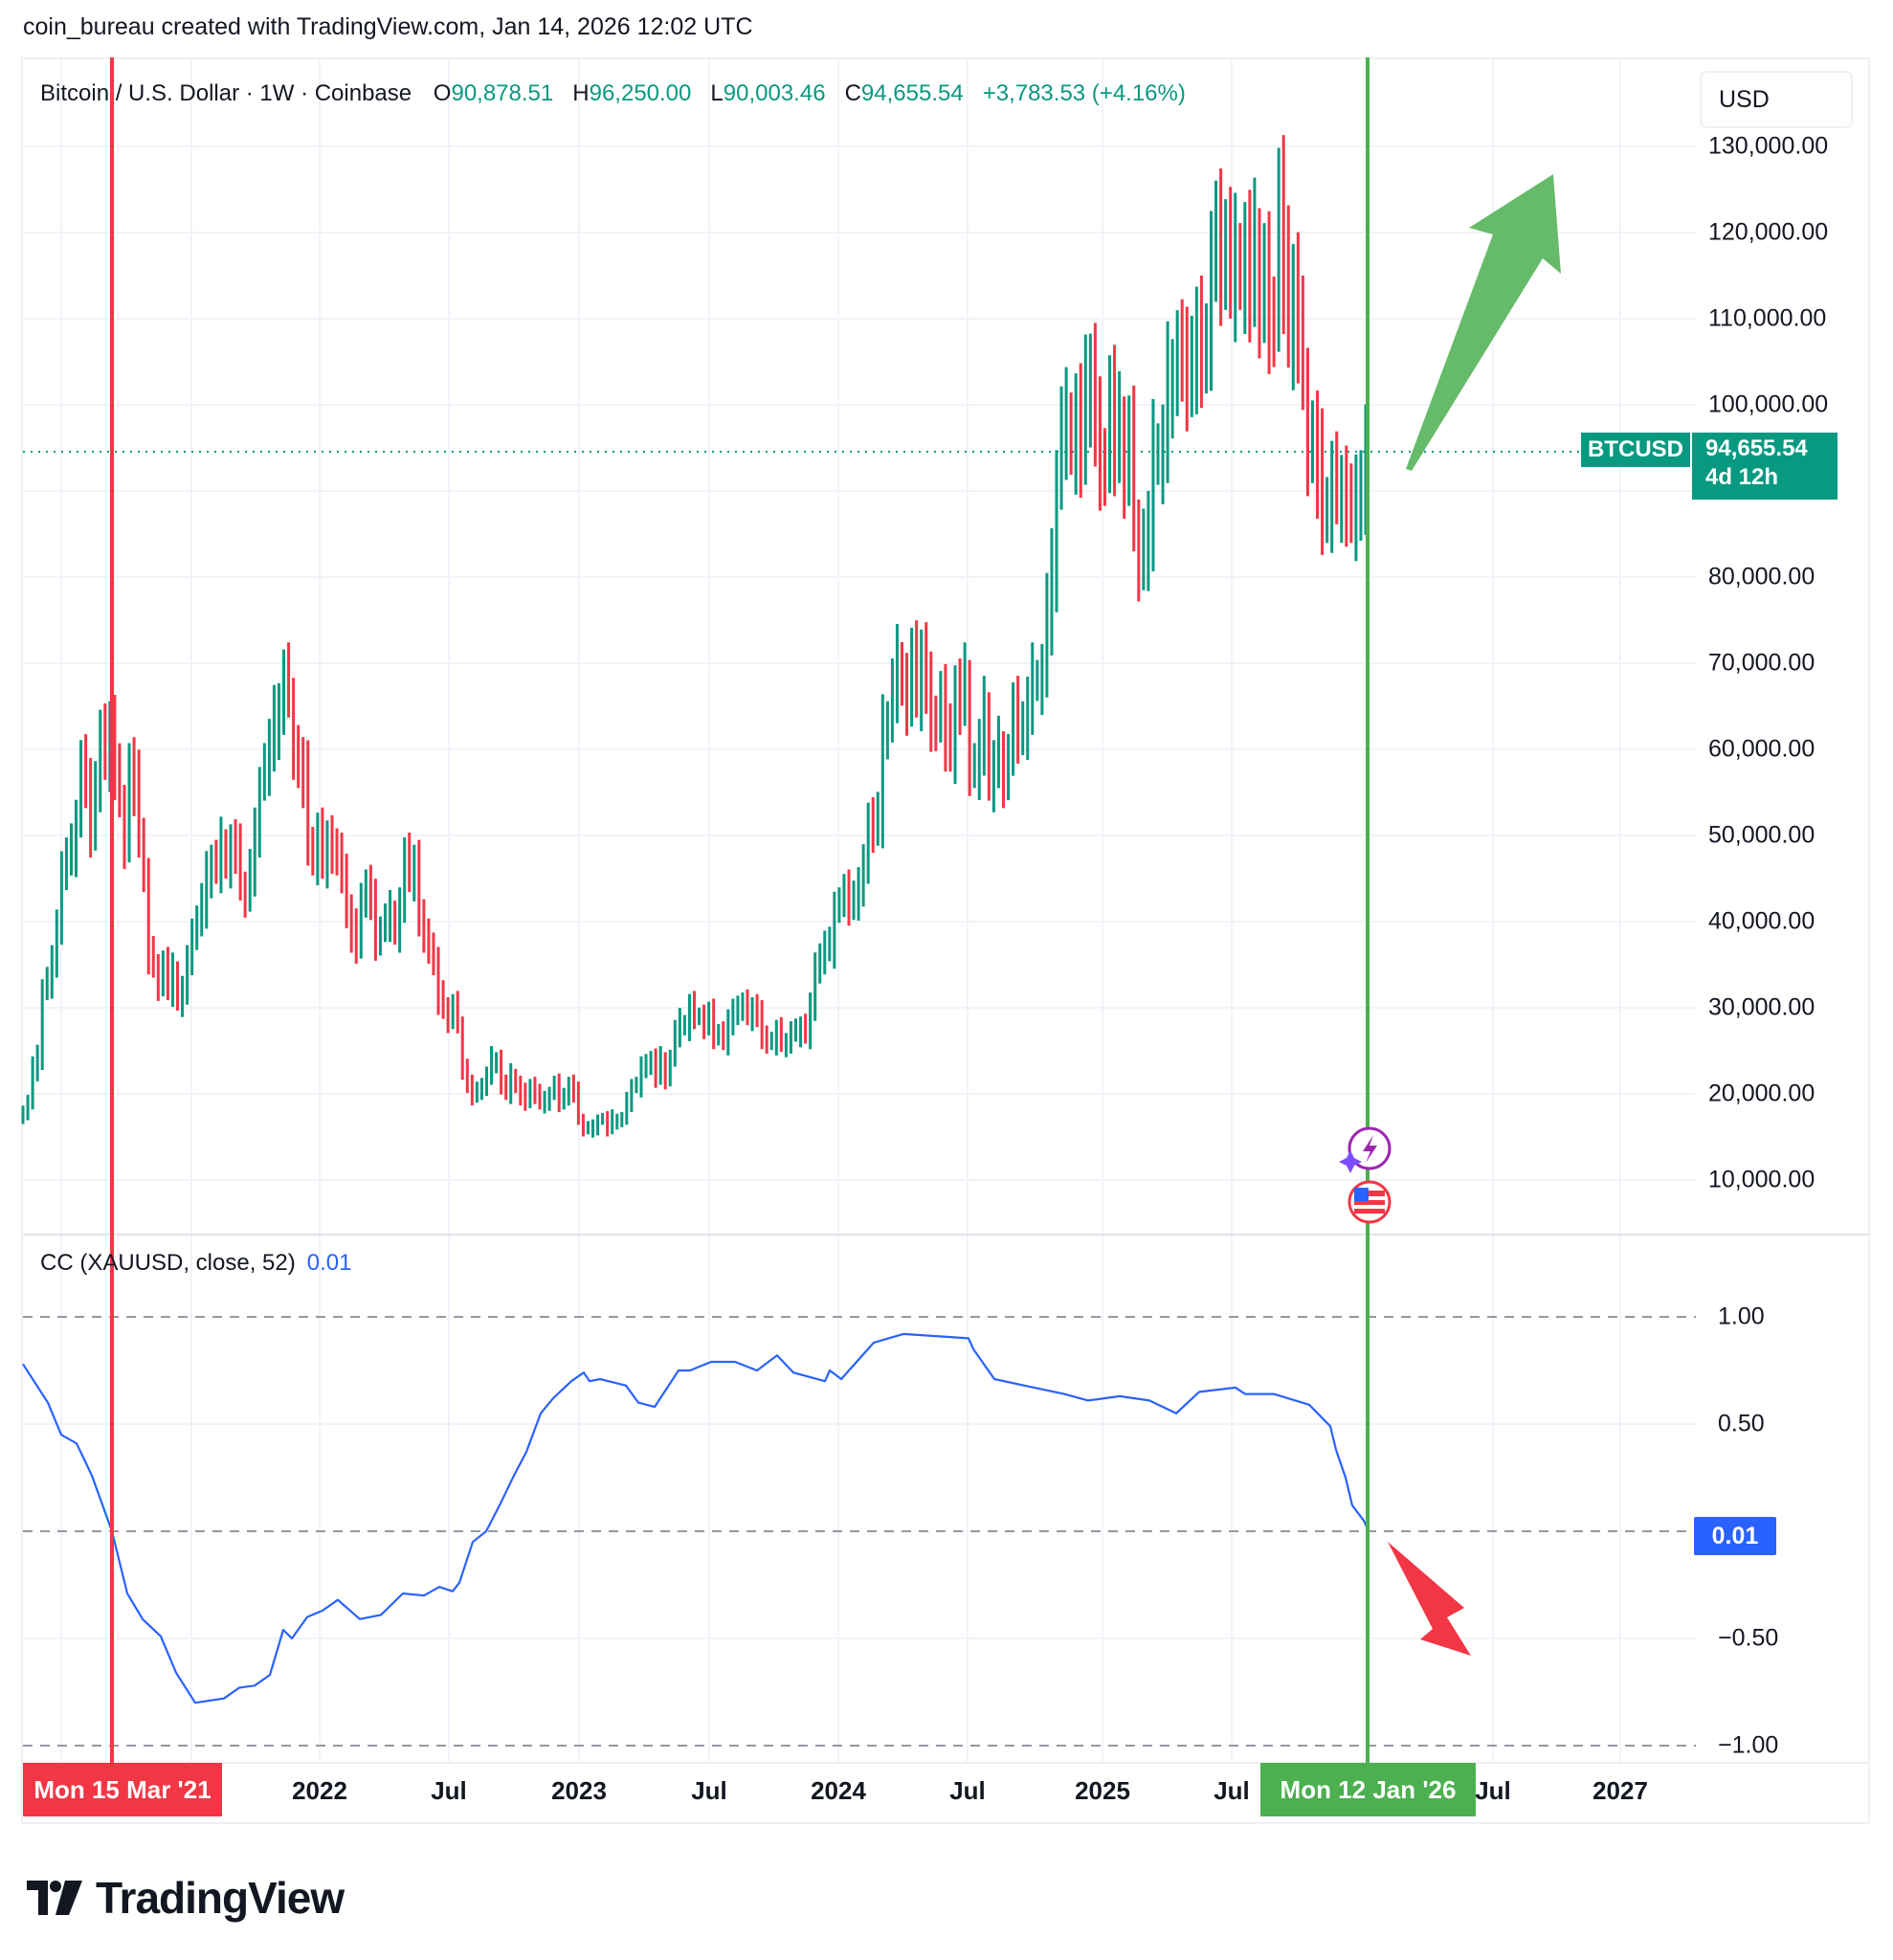 The width and height of the screenshot is (1893, 1960). Describe the element at coordinates (1368, 1789) in the screenshot. I see `end-date-badge: Mon 12 Jan '26` at that location.